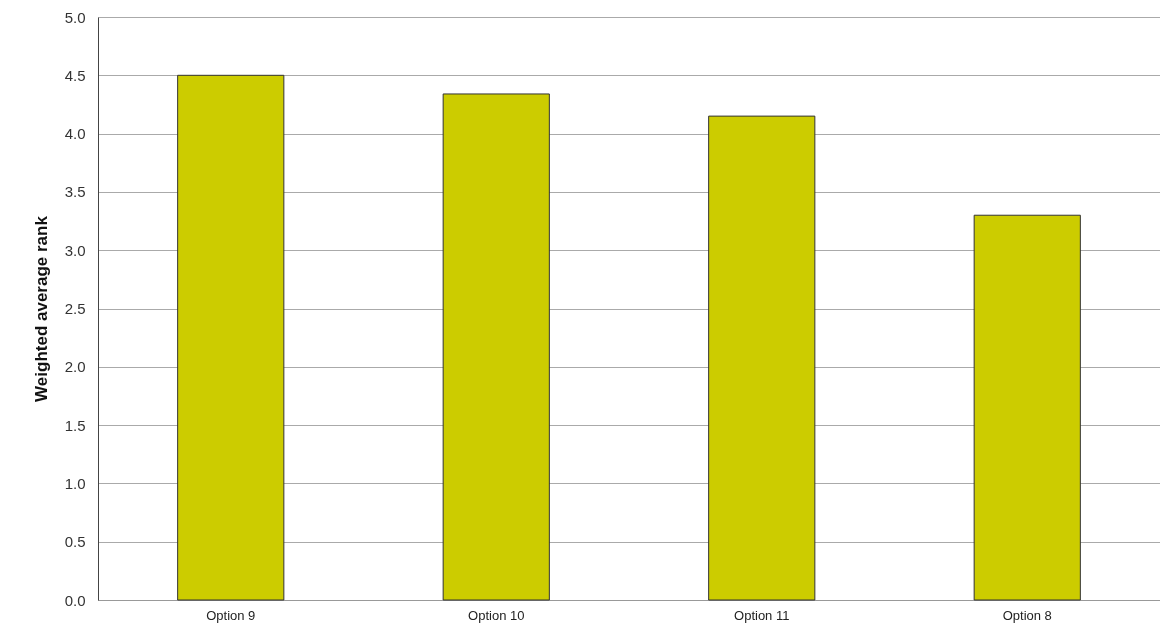 This screenshot has width=1160, height=633. What do you see at coordinates (41, 308) in the screenshot?
I see `y-axis-title: Weighted average rank` at bounding box center [41, 308].